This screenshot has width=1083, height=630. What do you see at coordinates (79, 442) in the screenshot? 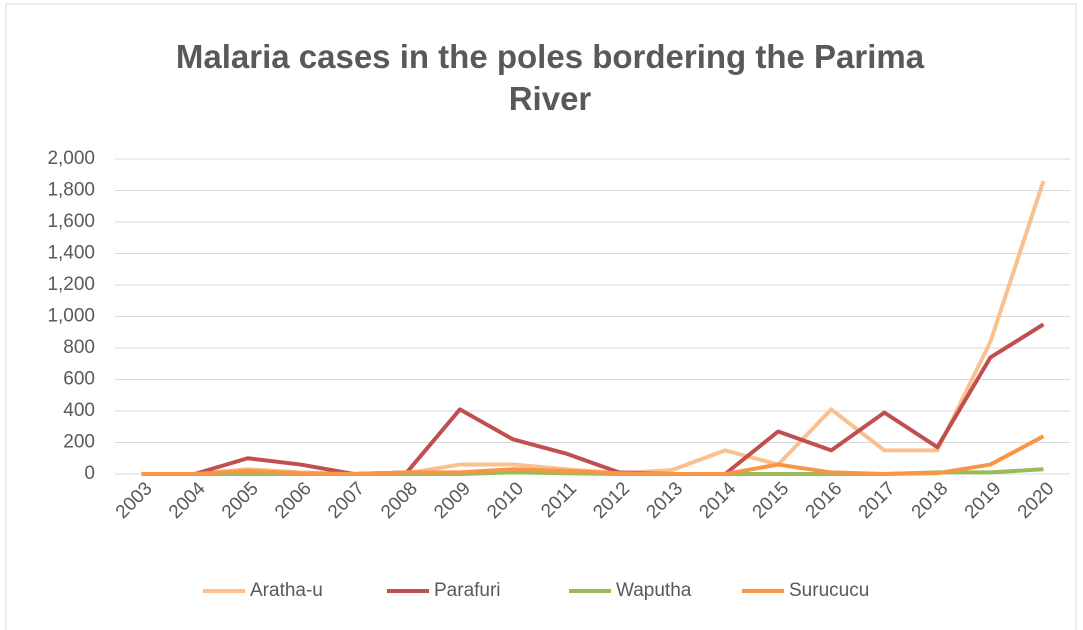
I see `y-tick-label: 200` at bounding box center [79, 442].